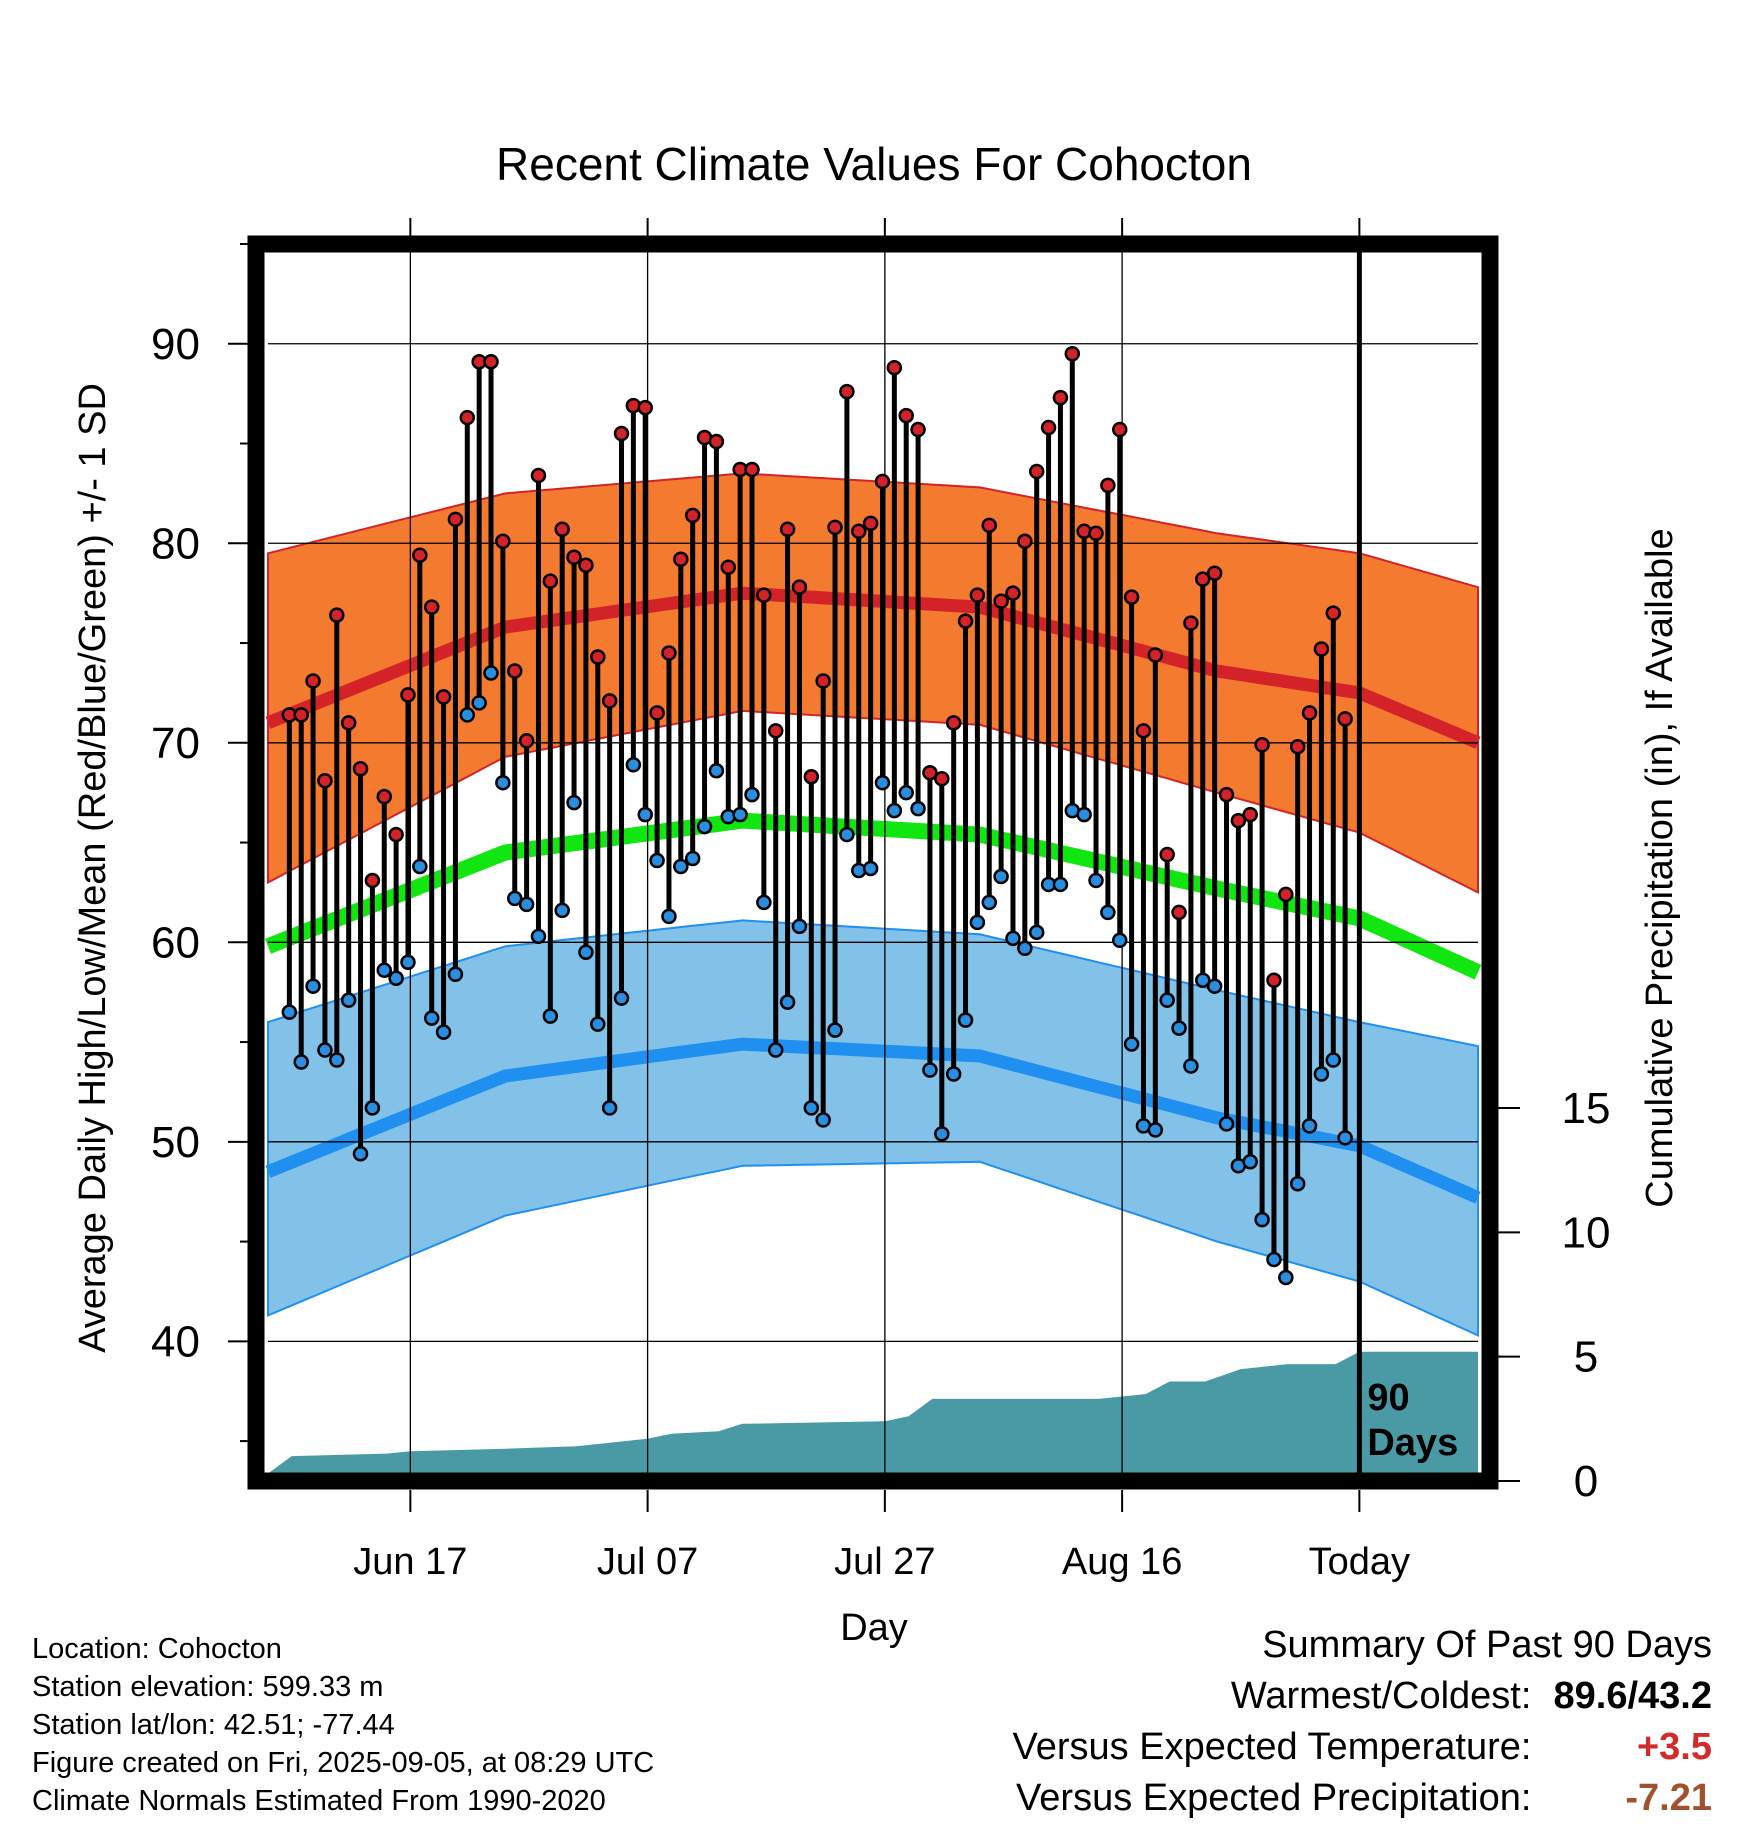 The image size is (1748, 1828). I want to click on x-tick-label: Jun 17, so click(410, 1562).